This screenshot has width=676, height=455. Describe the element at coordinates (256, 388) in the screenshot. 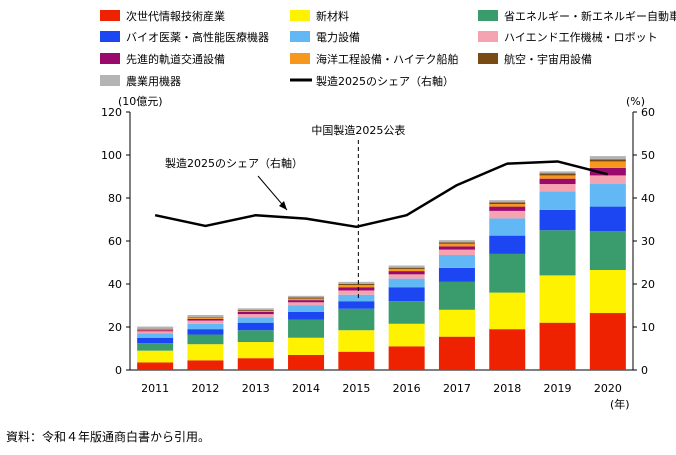

I see `x-tick-label: 2013` at that location.